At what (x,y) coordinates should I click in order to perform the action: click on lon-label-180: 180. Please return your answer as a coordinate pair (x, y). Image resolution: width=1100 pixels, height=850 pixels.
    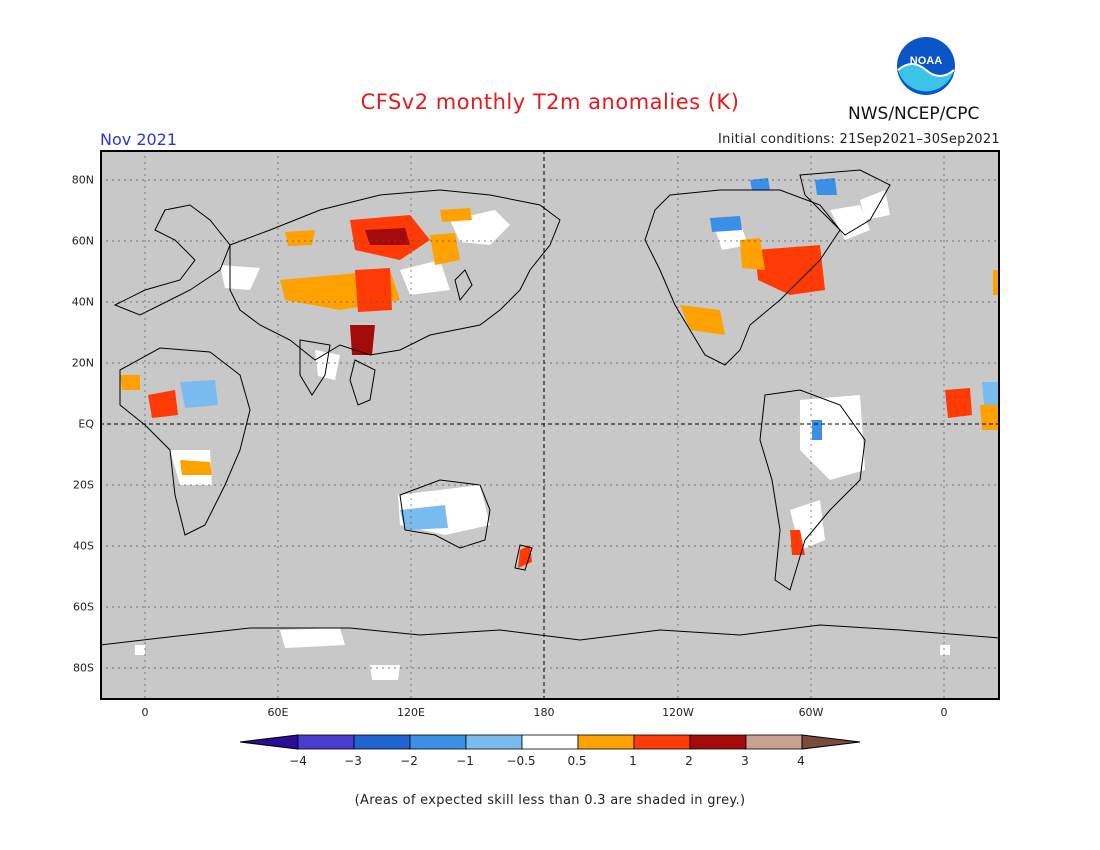
    Looking at the image, I should click on (544, 712).